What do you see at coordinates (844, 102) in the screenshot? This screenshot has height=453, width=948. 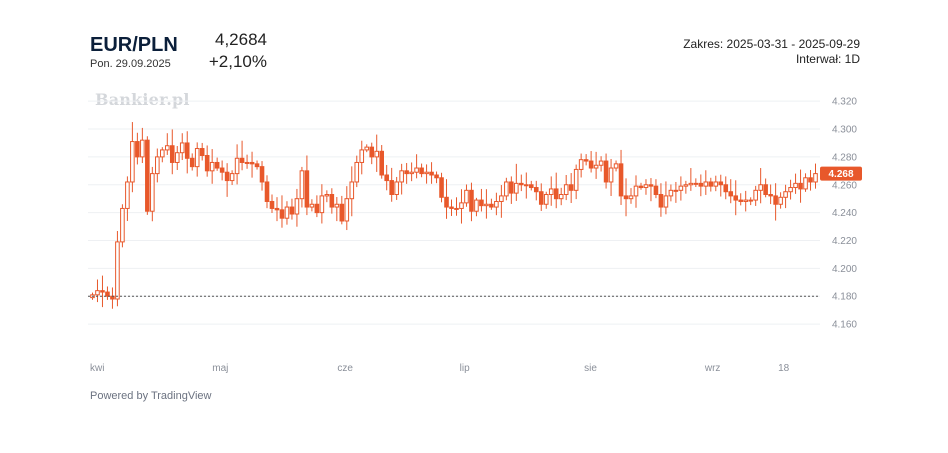 I see `y-tick-label: 4.320` at bounding box center [844, 102].